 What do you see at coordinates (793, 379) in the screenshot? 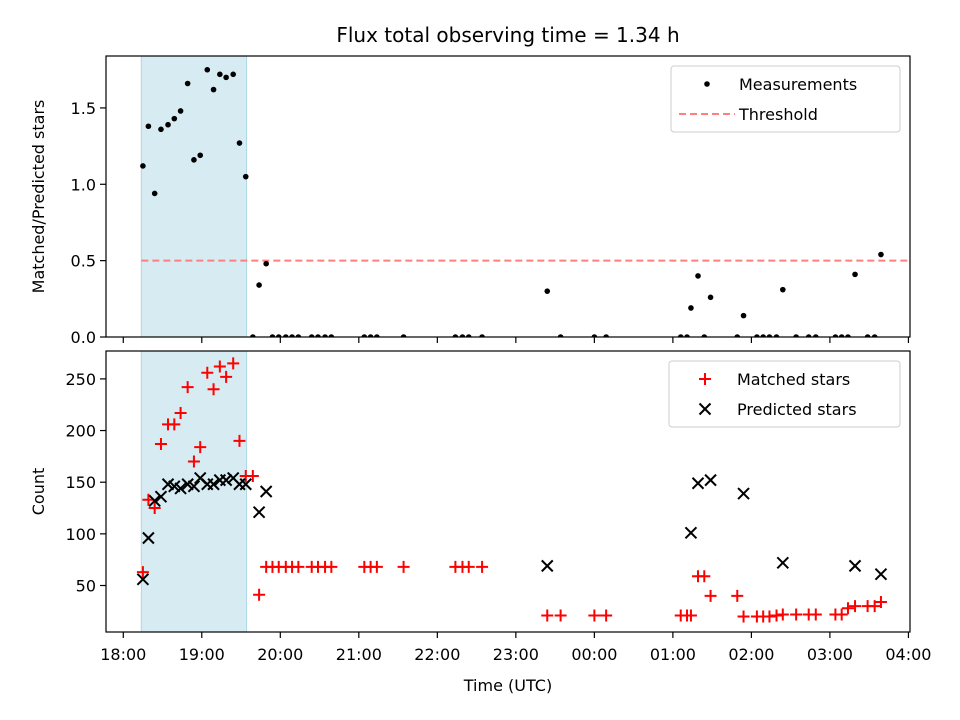
I see `legend-entry-label: Matched stars` at bounding box center [793, 379].